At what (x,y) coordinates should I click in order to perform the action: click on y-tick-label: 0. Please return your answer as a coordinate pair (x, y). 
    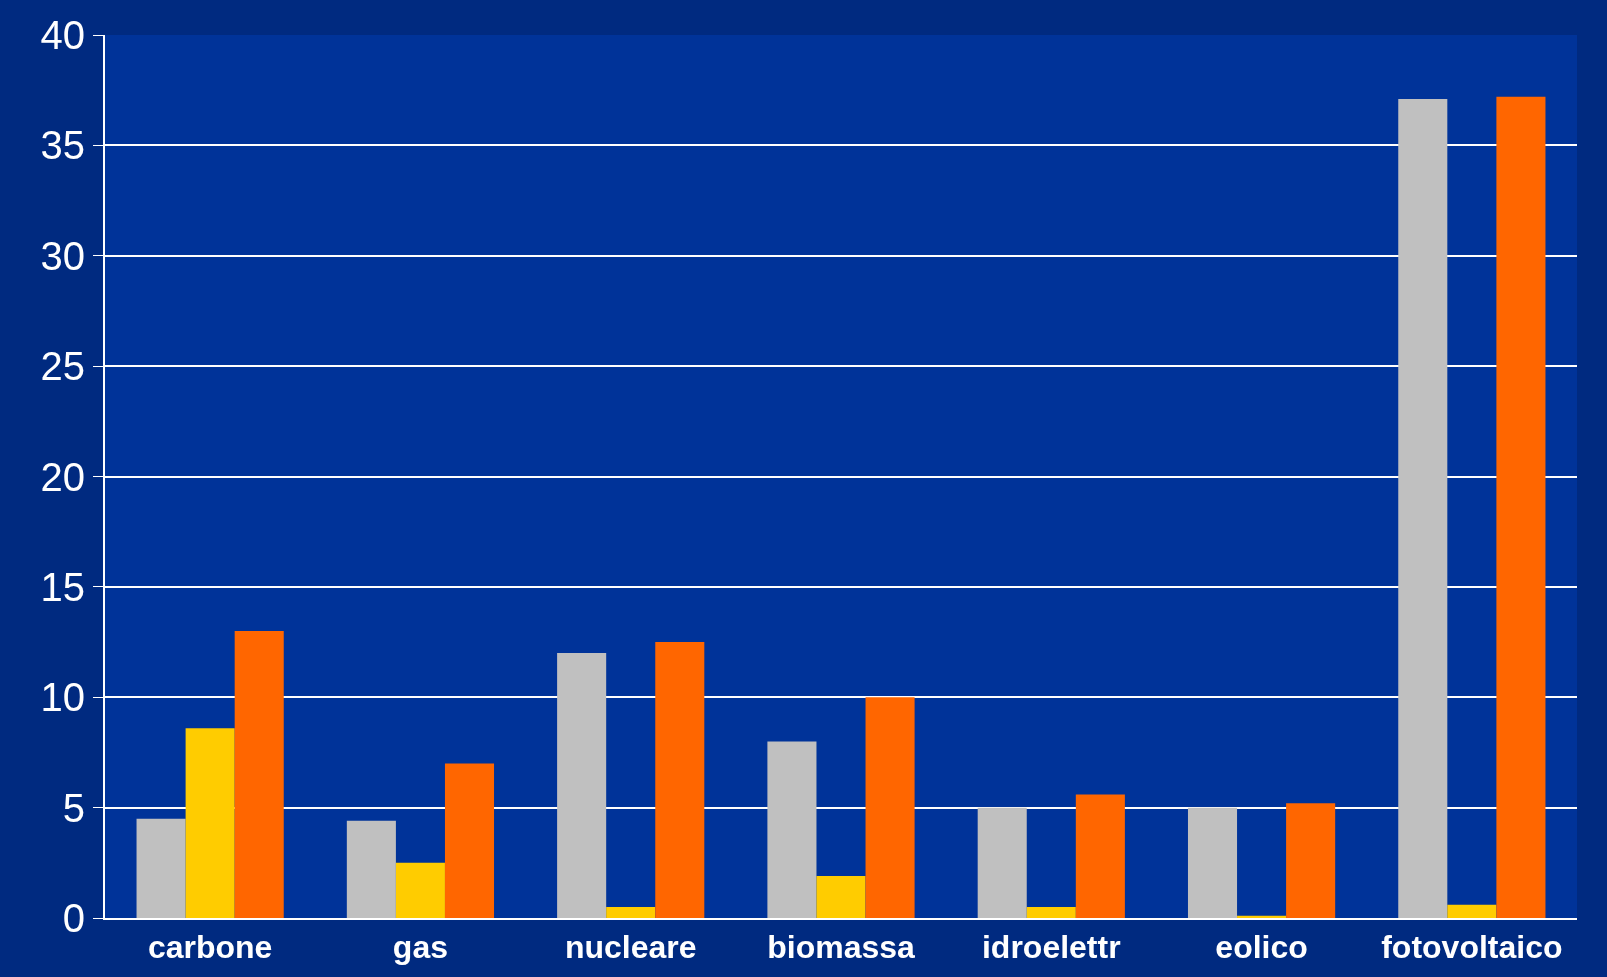
    Looking at the image, I should click on (73, 918).